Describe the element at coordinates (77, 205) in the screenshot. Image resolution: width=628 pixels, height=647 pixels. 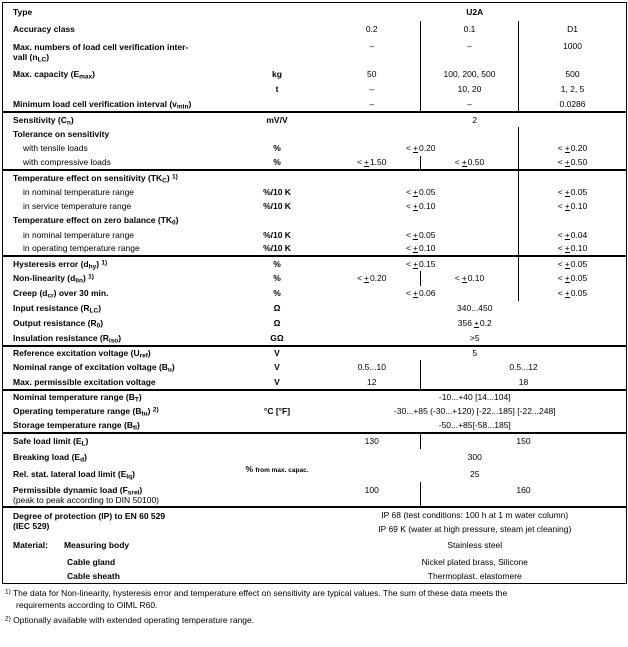
I see `param-cell: in service temperature range` at that location.